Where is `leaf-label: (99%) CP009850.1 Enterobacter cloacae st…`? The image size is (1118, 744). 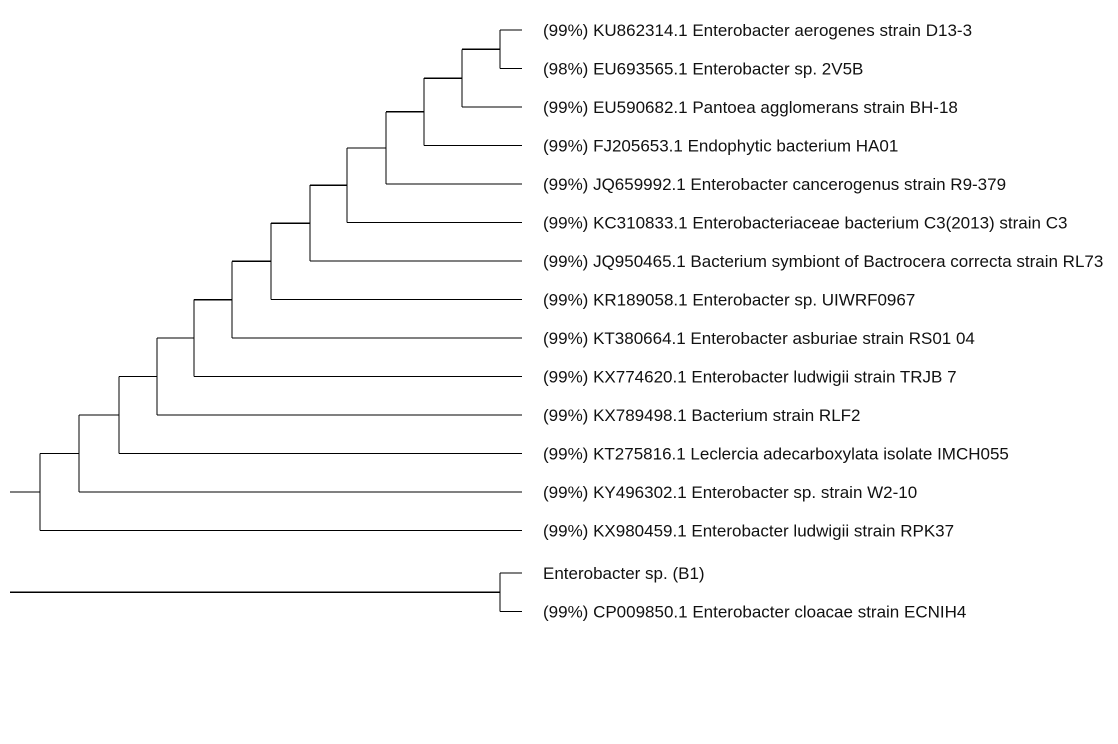 leaf-label: (99%) CP009850.1 Enterobacter cloacae st… is located at coordinates (754, 612).